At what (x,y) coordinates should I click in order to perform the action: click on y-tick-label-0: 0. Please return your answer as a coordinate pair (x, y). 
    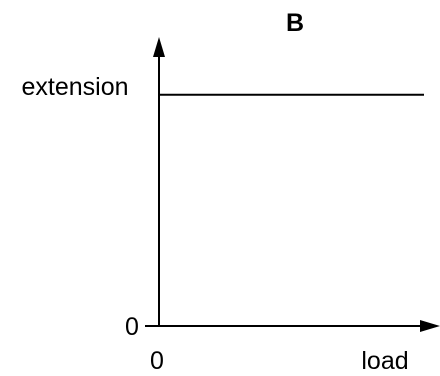
    Looking at the image, I should click on (132, 327).